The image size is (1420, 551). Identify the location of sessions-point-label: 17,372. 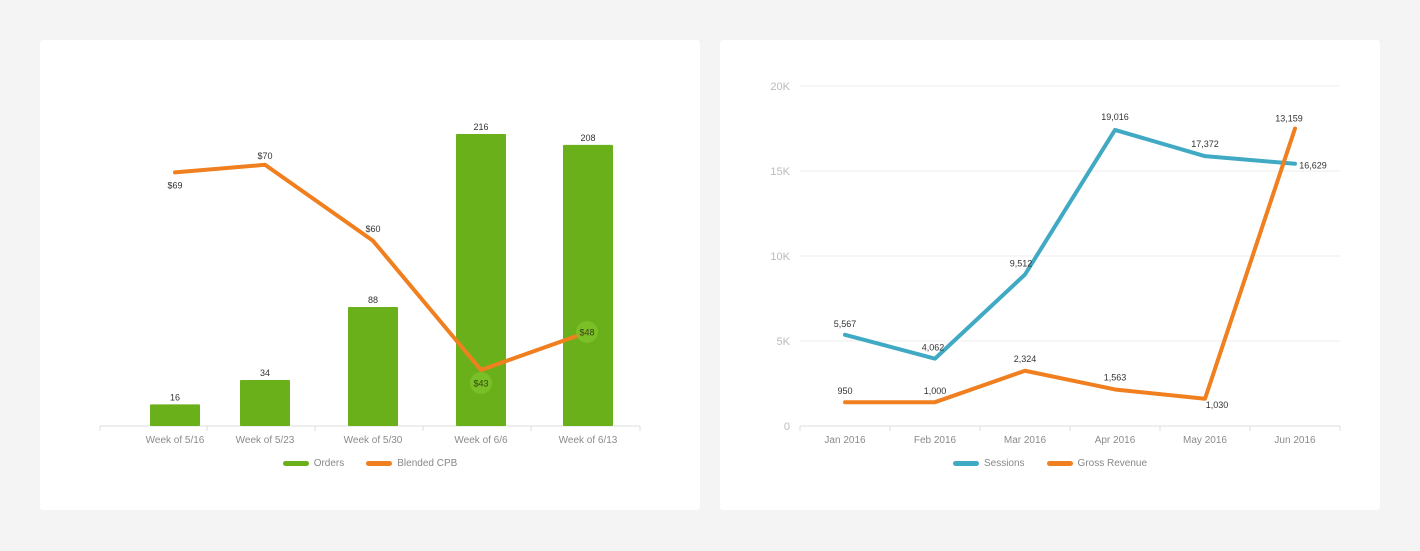
(1205, 144).